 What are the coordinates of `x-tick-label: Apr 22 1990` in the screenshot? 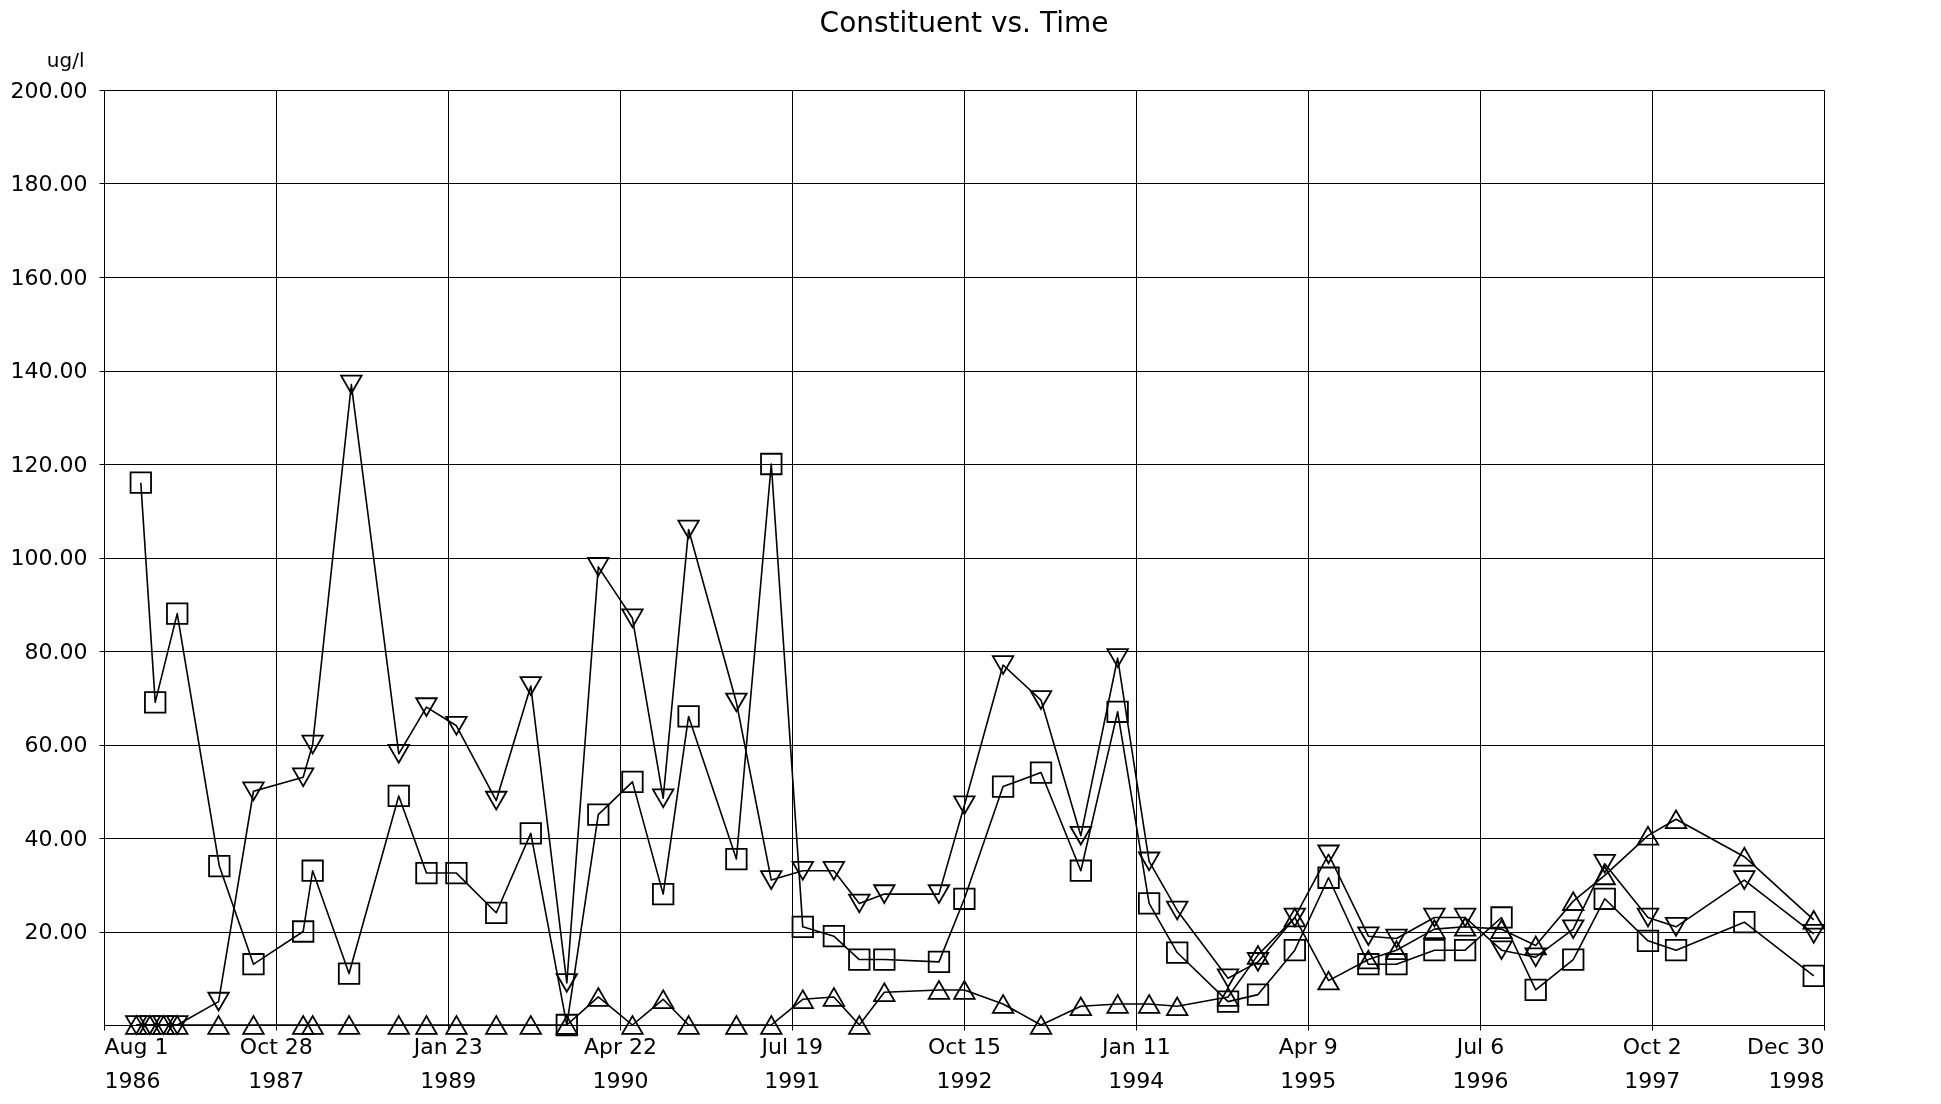 It's located at (620, 1063).